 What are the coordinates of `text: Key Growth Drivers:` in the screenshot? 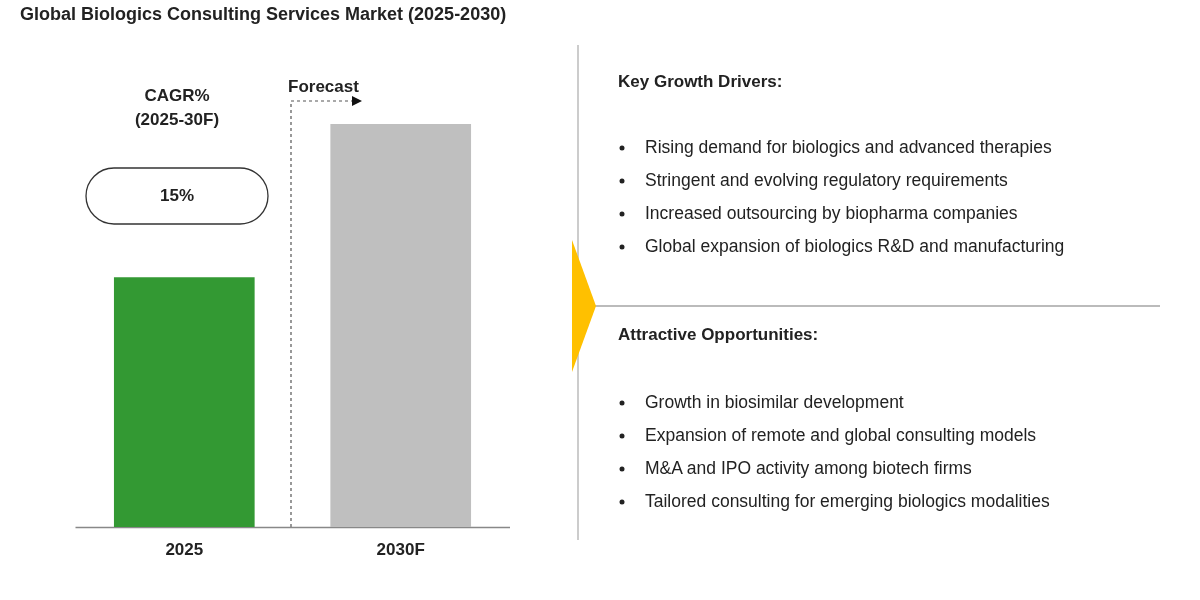 It's located at (700, 82).